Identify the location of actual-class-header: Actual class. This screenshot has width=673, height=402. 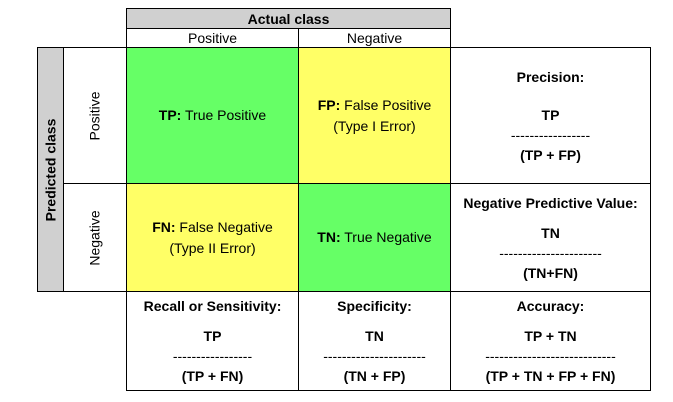
(288, 18).